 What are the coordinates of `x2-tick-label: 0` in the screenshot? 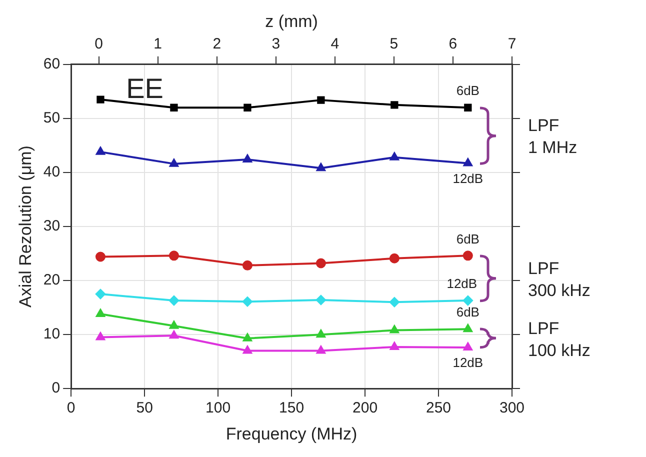 It's located at (98, 44).